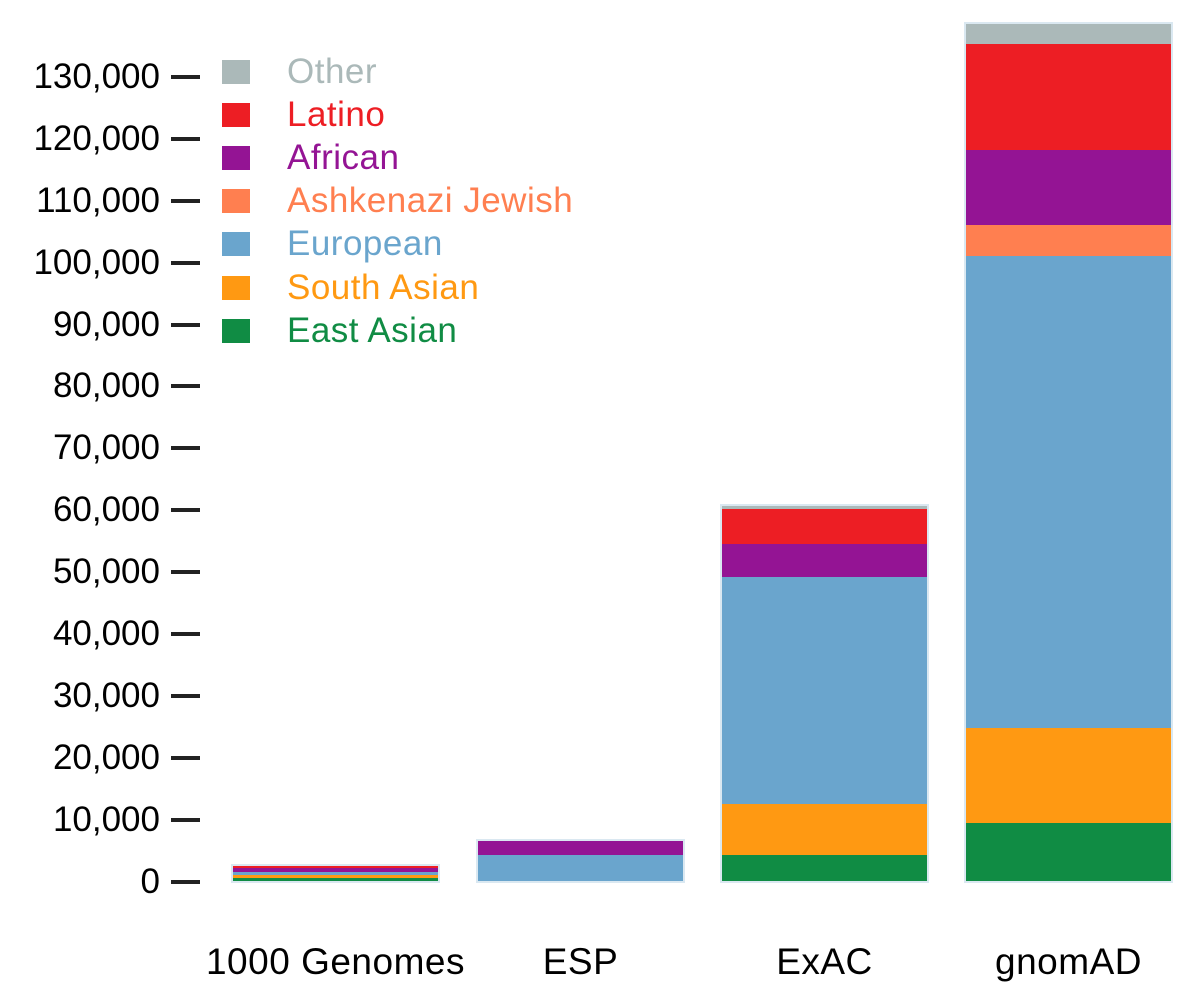 This screenshot has height=997, width=1200. Describe the element at coordinates (1068, 961) in the screenshot. I see `x-axis-label: gnomAD` at that location.